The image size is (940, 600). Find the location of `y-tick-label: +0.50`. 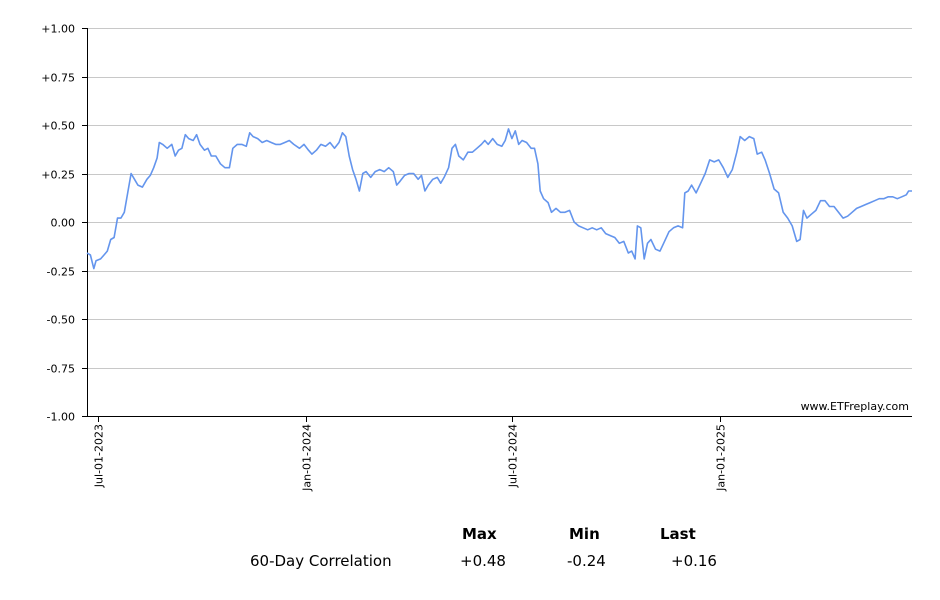

y-tick-label: +0.50 is located at coordinates (58, 126).